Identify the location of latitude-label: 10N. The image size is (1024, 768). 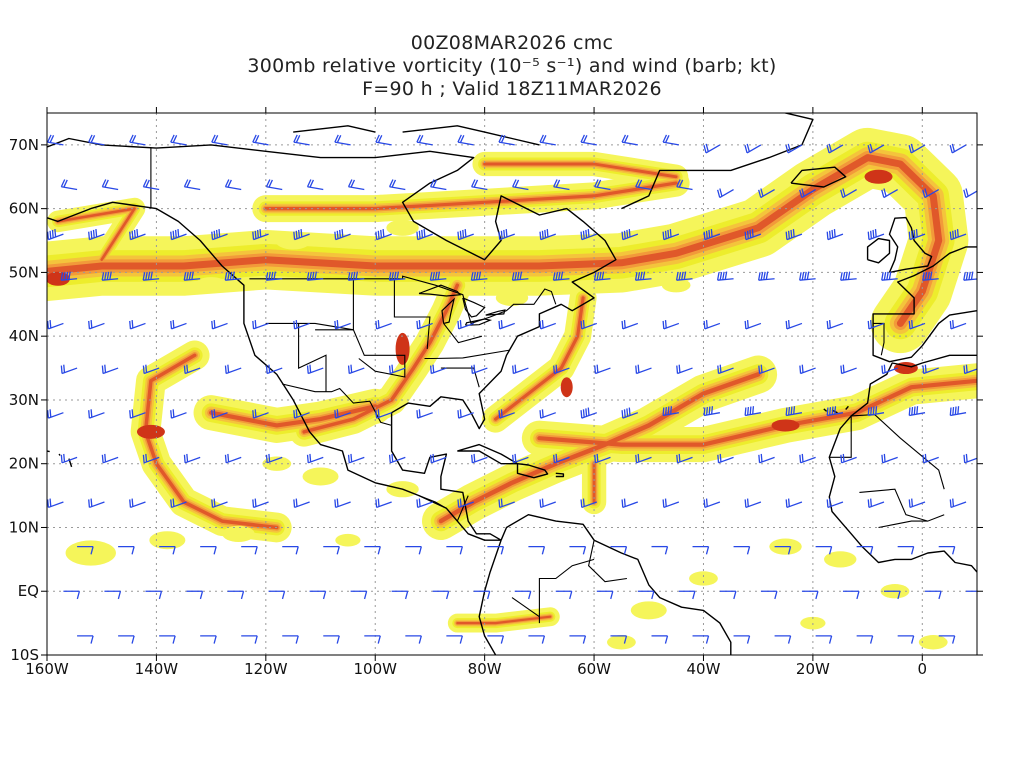
(24, 527).